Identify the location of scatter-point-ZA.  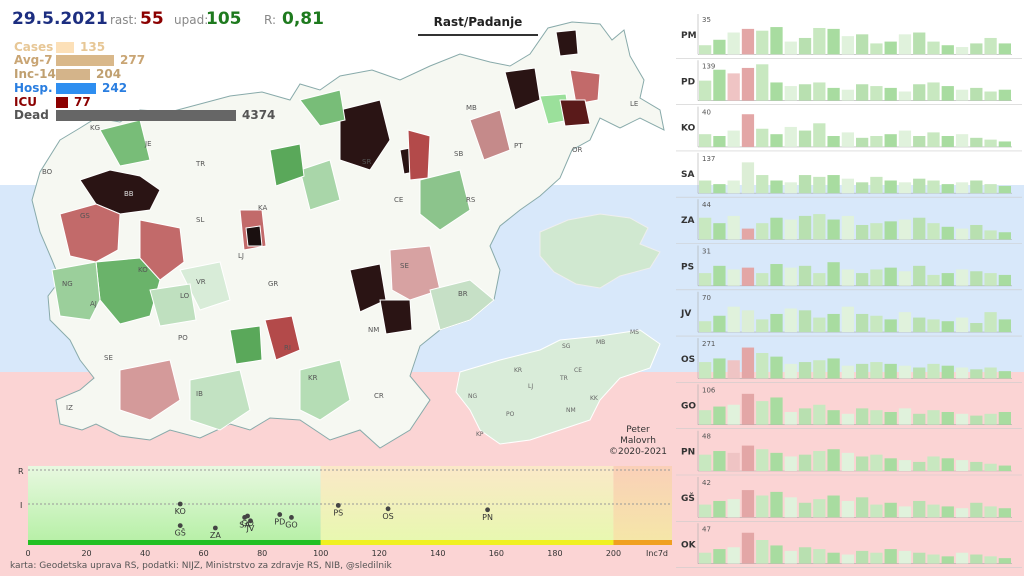
(215, 528).